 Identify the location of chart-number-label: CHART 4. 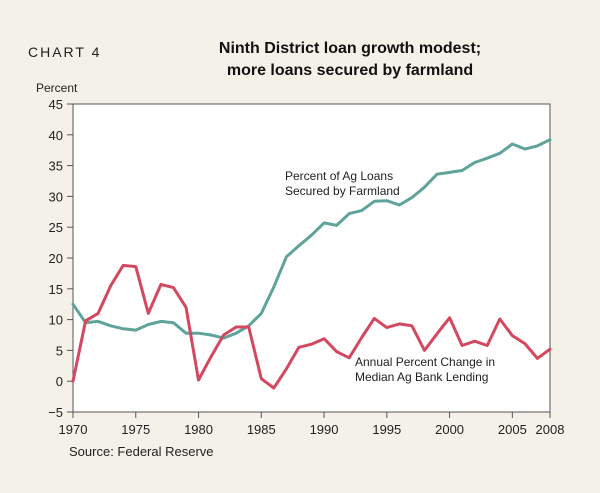
(65, 52).